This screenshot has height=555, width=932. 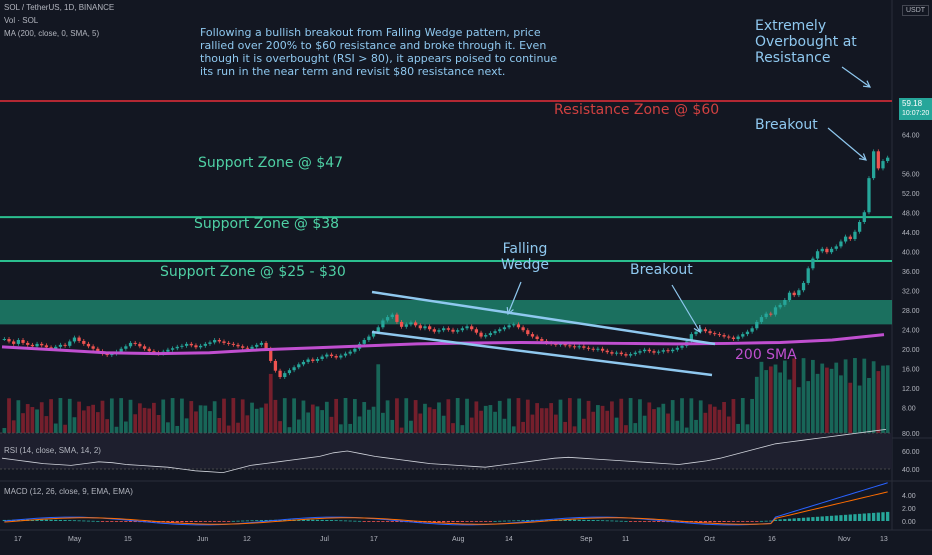 I want to click on sma-200-label: 200 SMA, so click(x=766, y=355).